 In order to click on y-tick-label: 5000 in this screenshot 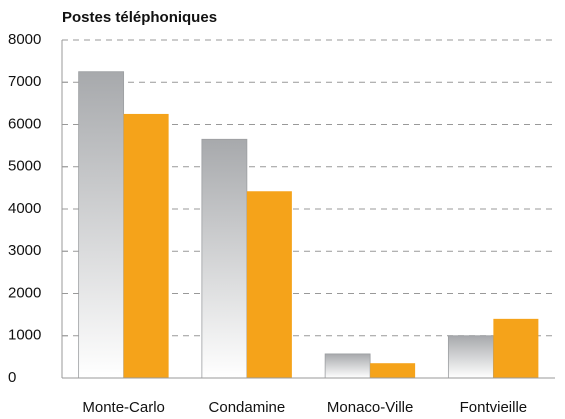, I will do `click(24, 166)`.